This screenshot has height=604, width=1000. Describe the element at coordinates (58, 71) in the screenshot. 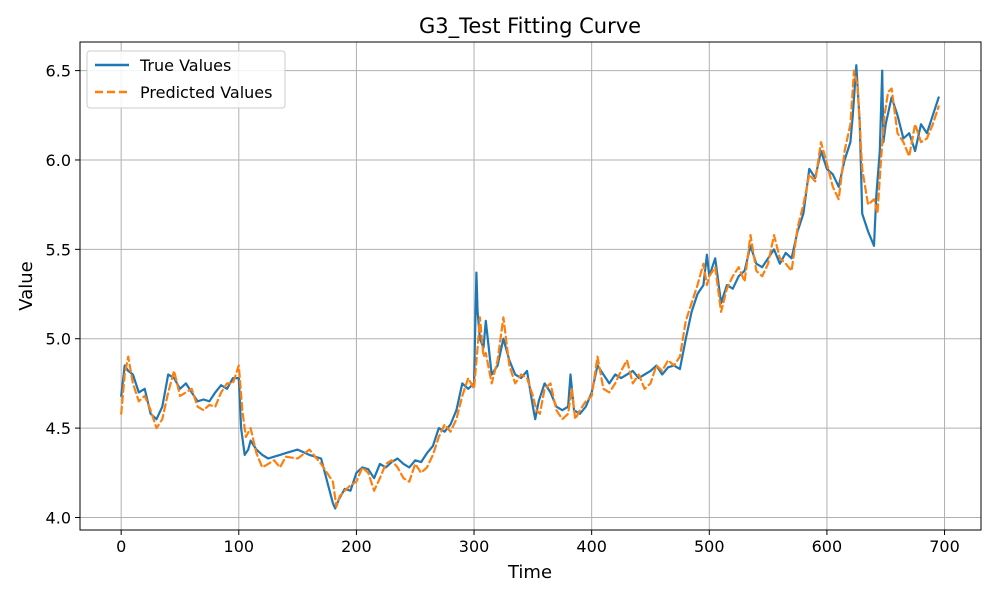

I see `y-tick-label: 6.5` at that location.